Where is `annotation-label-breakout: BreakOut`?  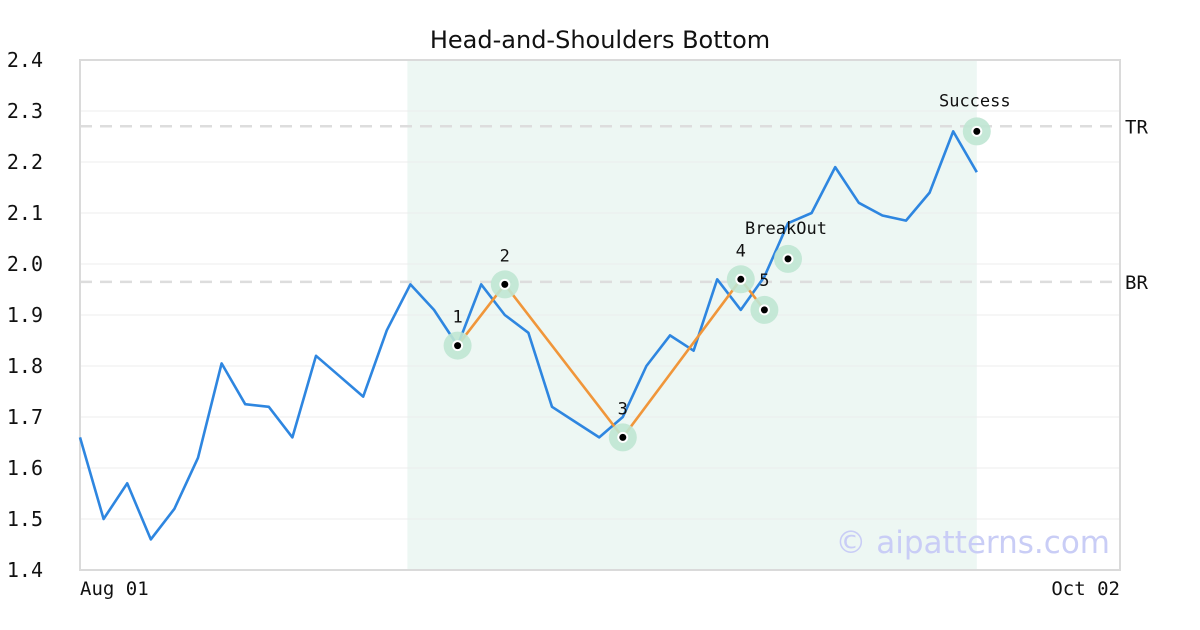 annotation-label-breakout: BreakOut is located at coordinates (786, 229).